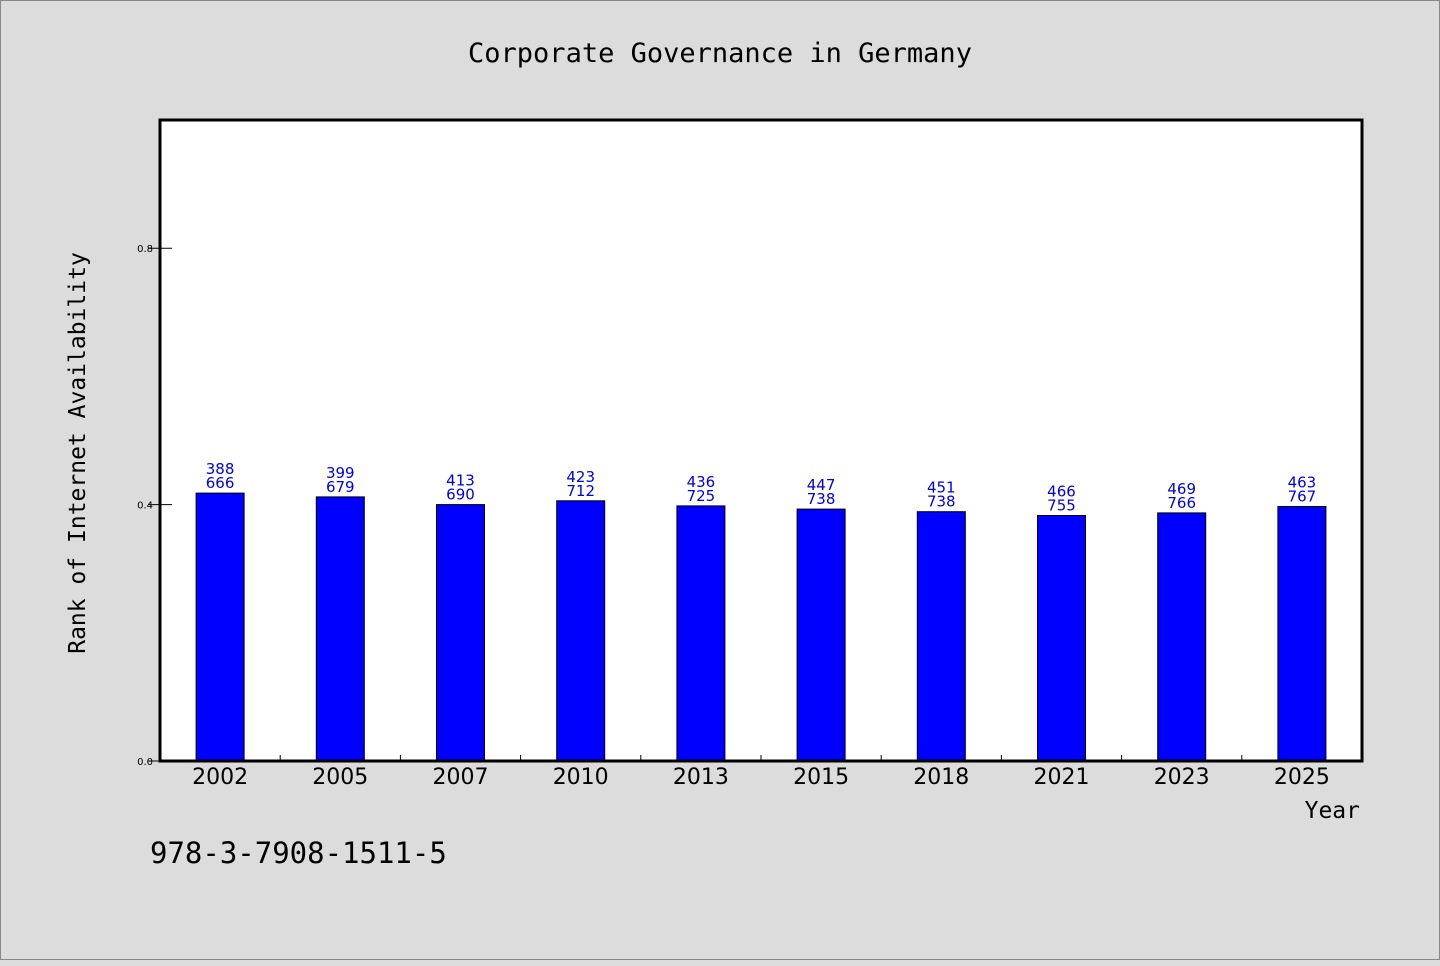 This screenshot has height=966, width=1440. Describe the element at coordinates (145, 249) in the screenshot. I see `y-tick-label-2: 0.8` at that location.